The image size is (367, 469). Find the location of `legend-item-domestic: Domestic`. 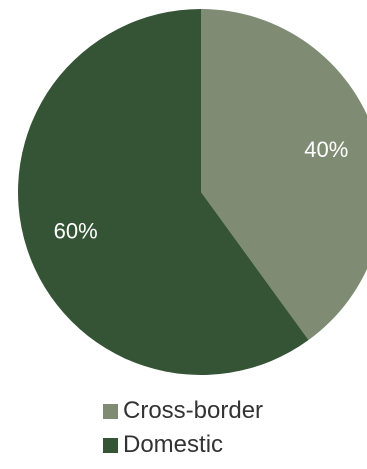

legend-item-domestic: Domestic is located at coordinates (223, 445).